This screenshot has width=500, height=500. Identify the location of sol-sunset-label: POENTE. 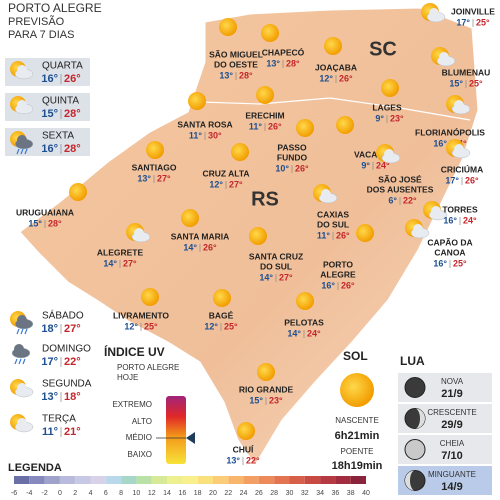
(357, 451).